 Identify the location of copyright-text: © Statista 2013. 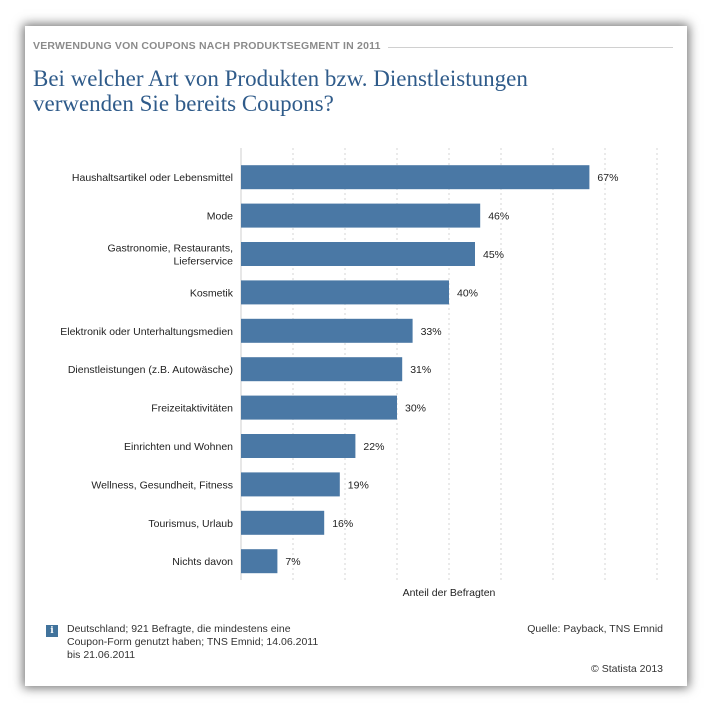
(627, 669).